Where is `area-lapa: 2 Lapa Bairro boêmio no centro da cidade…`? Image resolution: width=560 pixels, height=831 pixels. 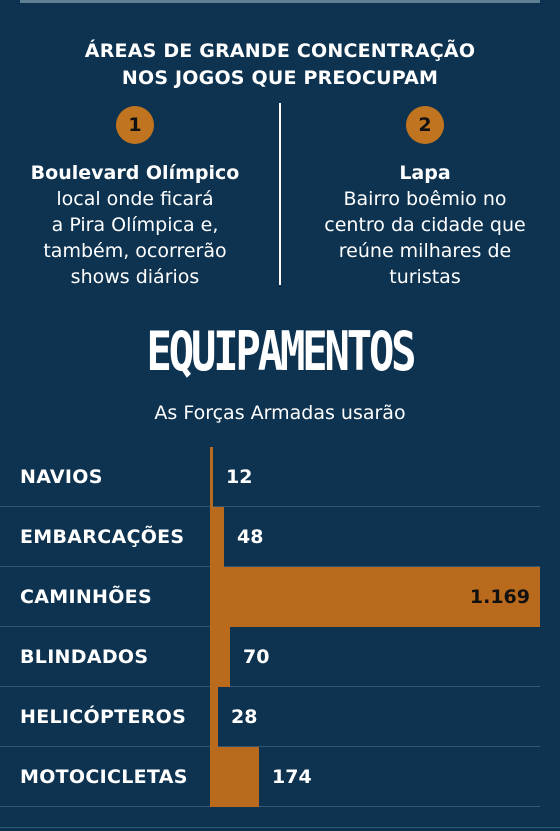
area-lapa: 2 Lapa Bairro boêmio no centro da cidade… is located at coordinates (425, 198).